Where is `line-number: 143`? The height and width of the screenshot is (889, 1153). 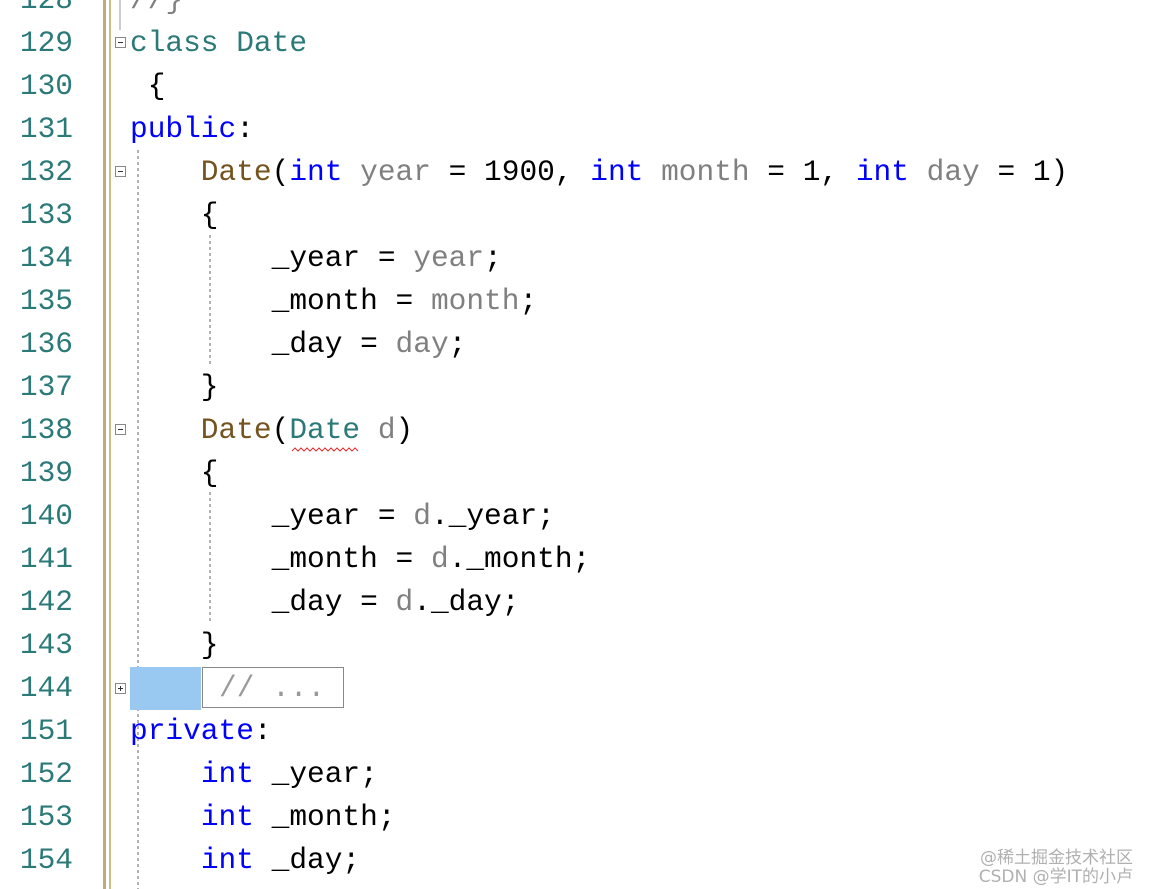
line-number: 143 is located at coordinates (46, 645).